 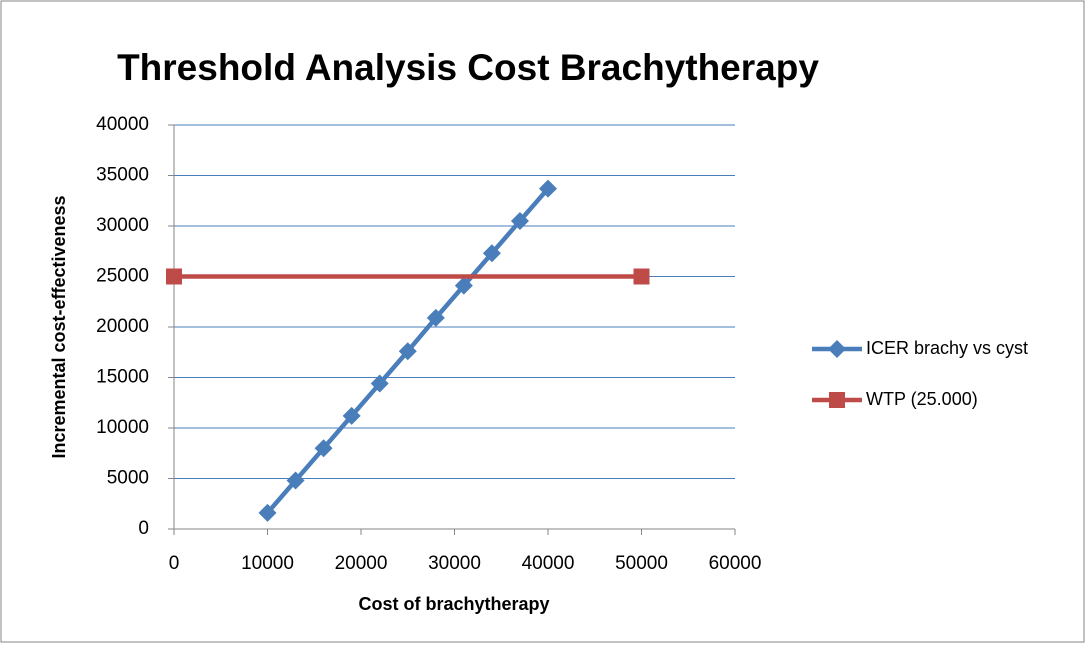 I want to click on x-tick-label: 10000, so click(x=267, y=563).